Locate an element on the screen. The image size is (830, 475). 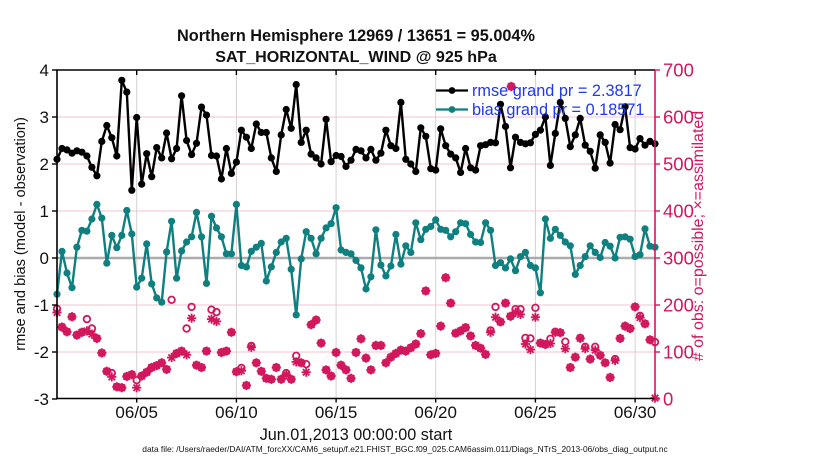
svg-text: Jun.01,2013 00:00:00 start is located at coordinates (356, 435).